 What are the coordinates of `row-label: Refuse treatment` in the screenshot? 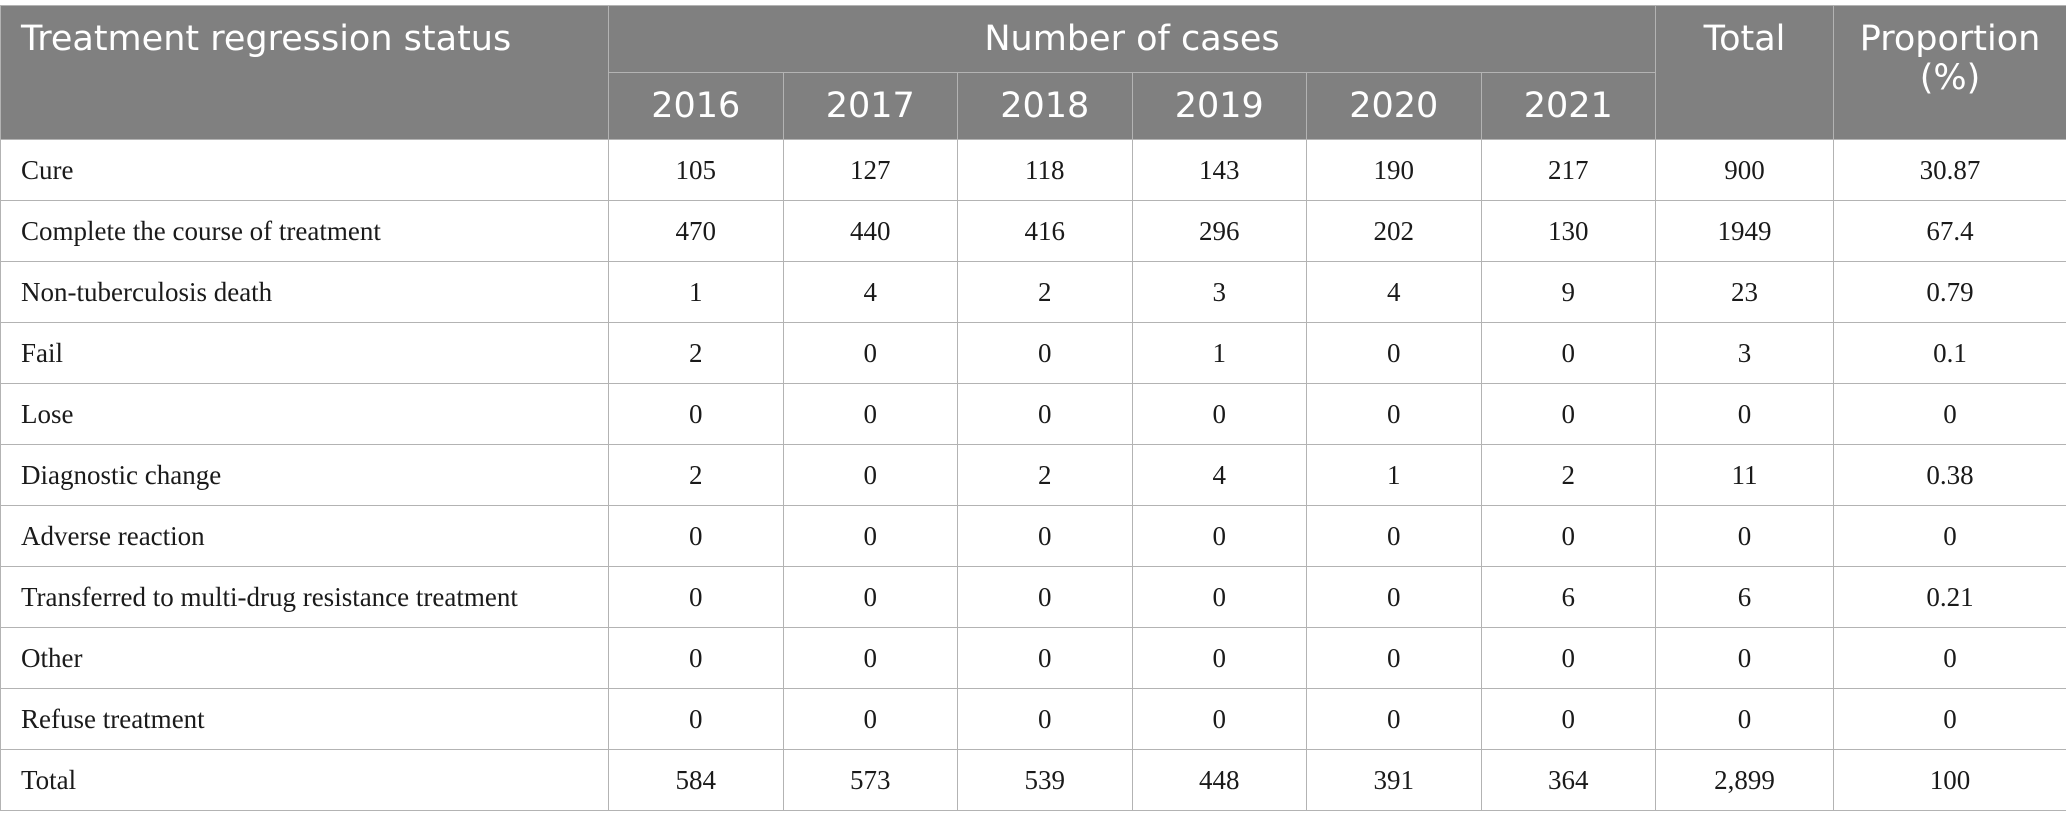 It's located at (304, 719).